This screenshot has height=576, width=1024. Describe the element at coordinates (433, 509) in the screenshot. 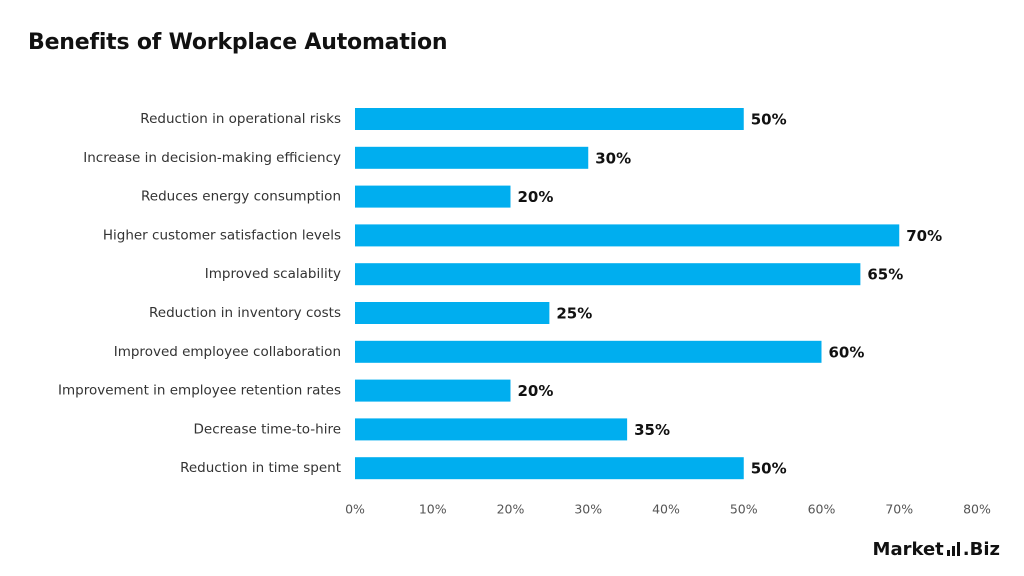

I see `x-tick-label: 10%` at that location.